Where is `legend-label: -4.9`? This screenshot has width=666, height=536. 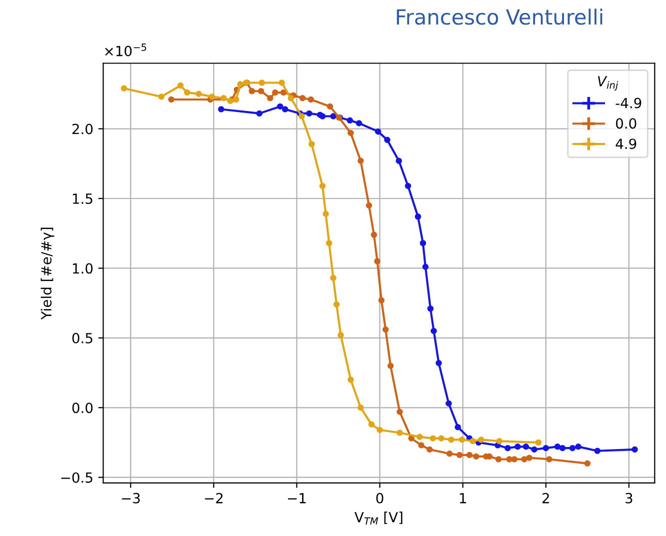
legend-label: -4.9 is located at coordinates (629, 103).